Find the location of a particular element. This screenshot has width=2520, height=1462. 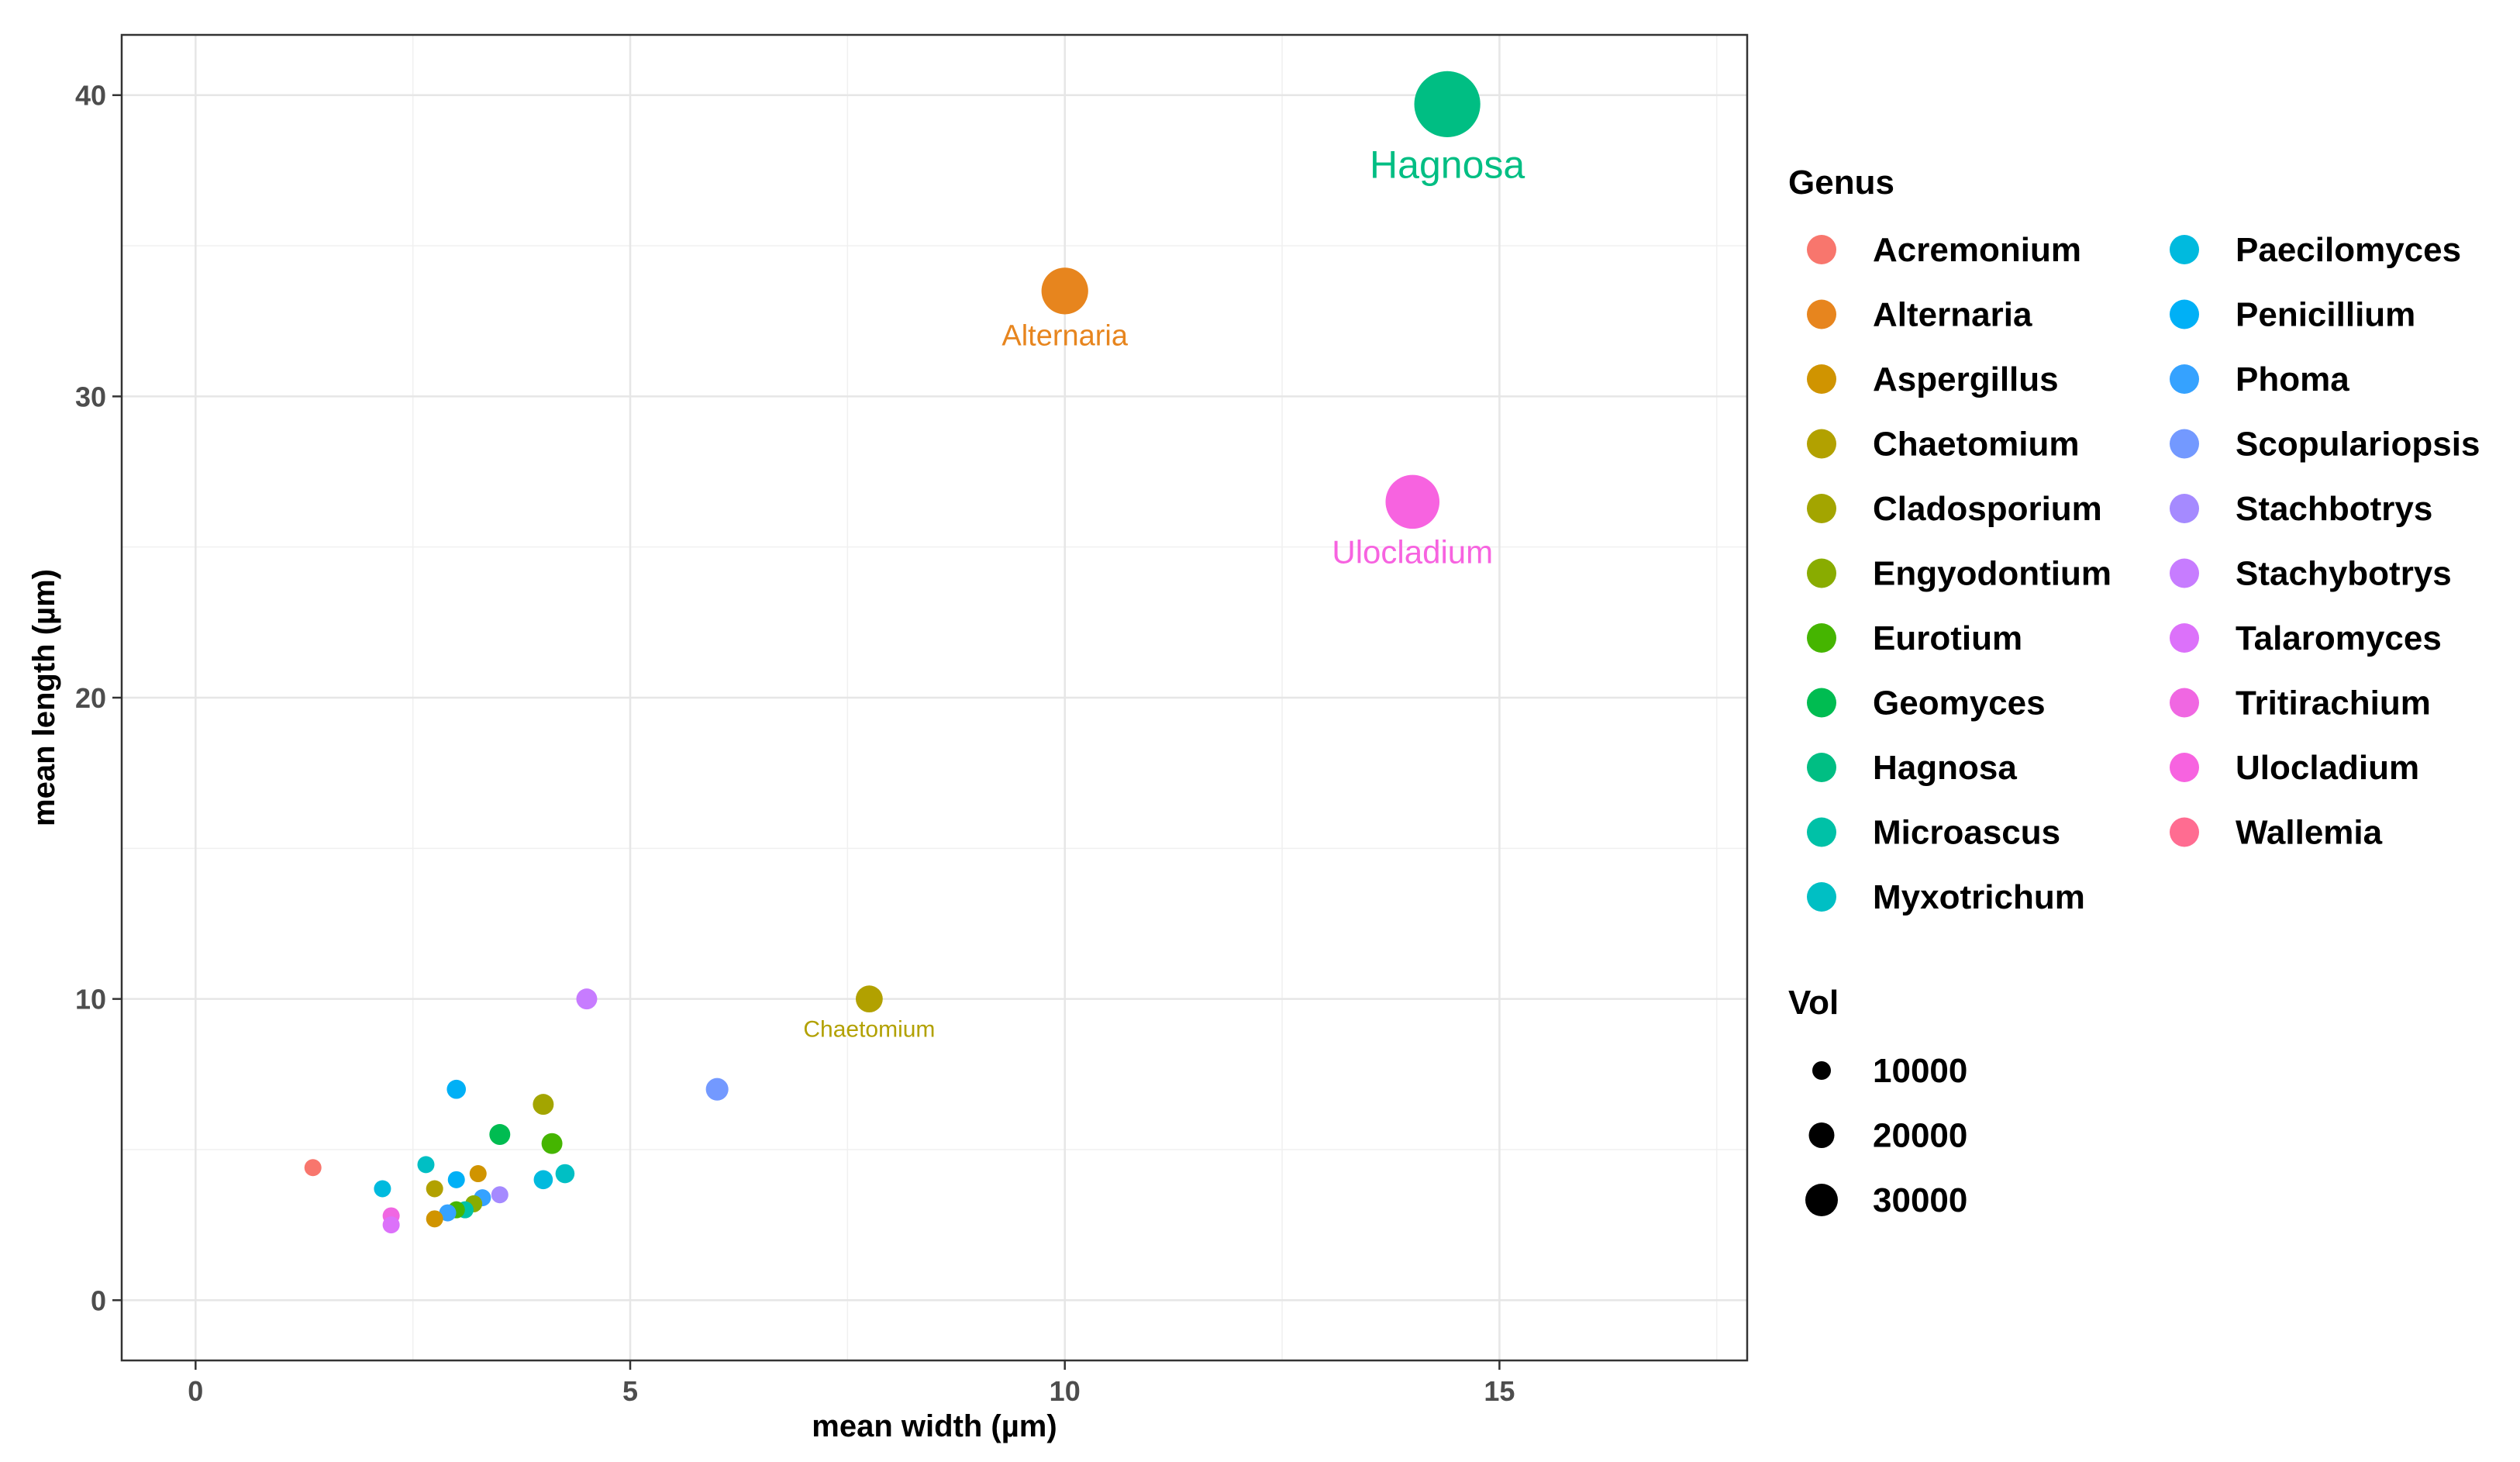

x-tick-label: 0 is located at coordinates (195, 1391).